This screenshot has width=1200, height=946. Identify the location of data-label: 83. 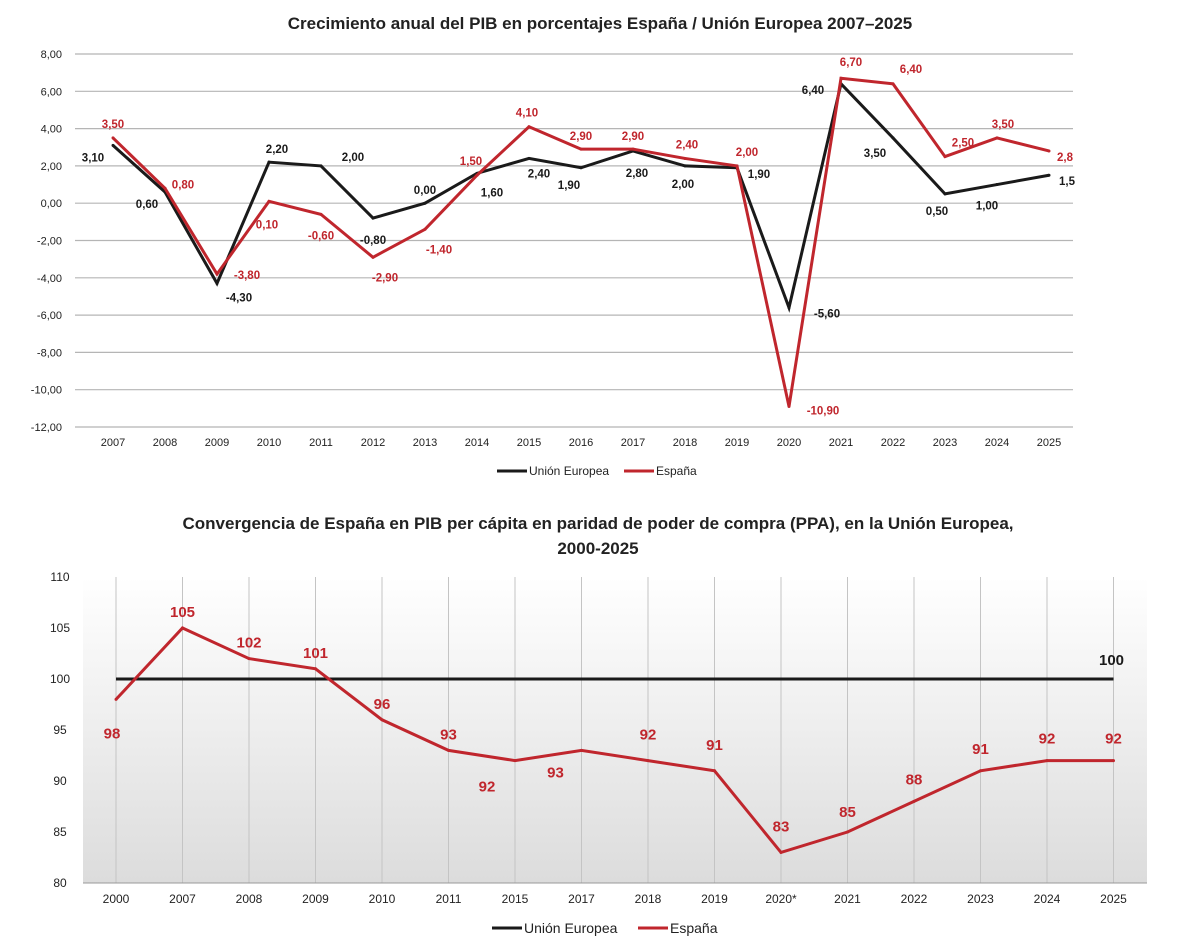
(781, 826).